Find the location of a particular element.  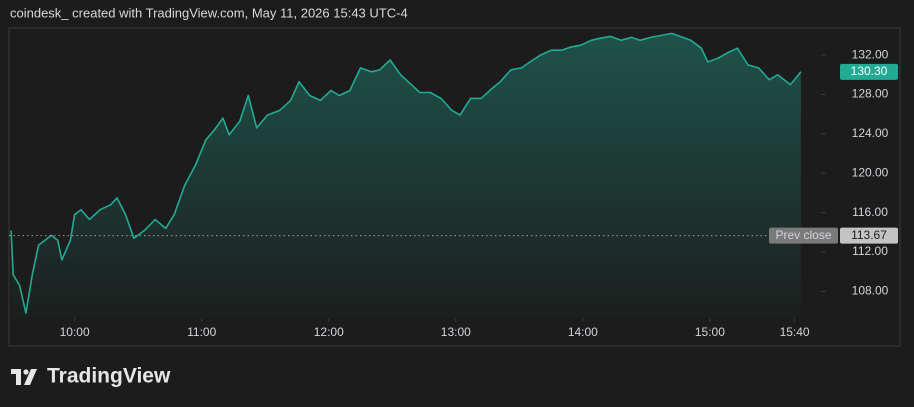

x-tick-label: 11:00 is located at coordinates (201, 332).